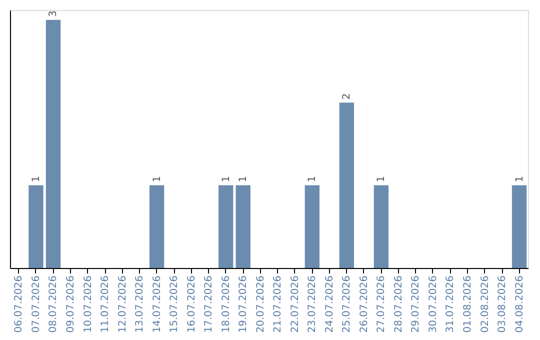 The height and width of the screenshot is (340, 540). Describe the element at coordinates (244, 304) in the screenshot. I see `x-tick-label: 19.07.2026` at that location.